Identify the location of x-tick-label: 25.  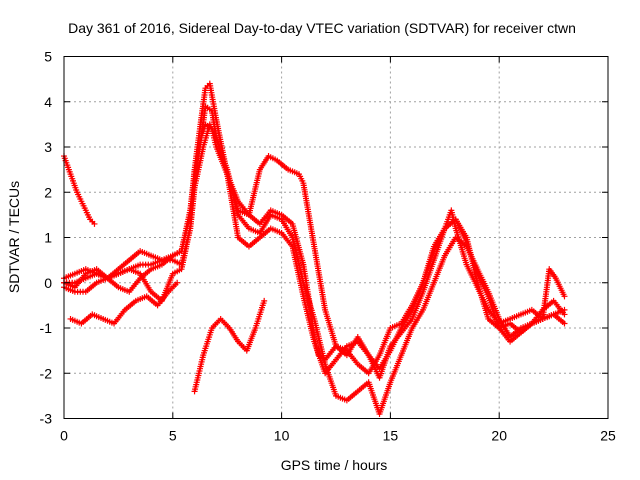
(608, 436).